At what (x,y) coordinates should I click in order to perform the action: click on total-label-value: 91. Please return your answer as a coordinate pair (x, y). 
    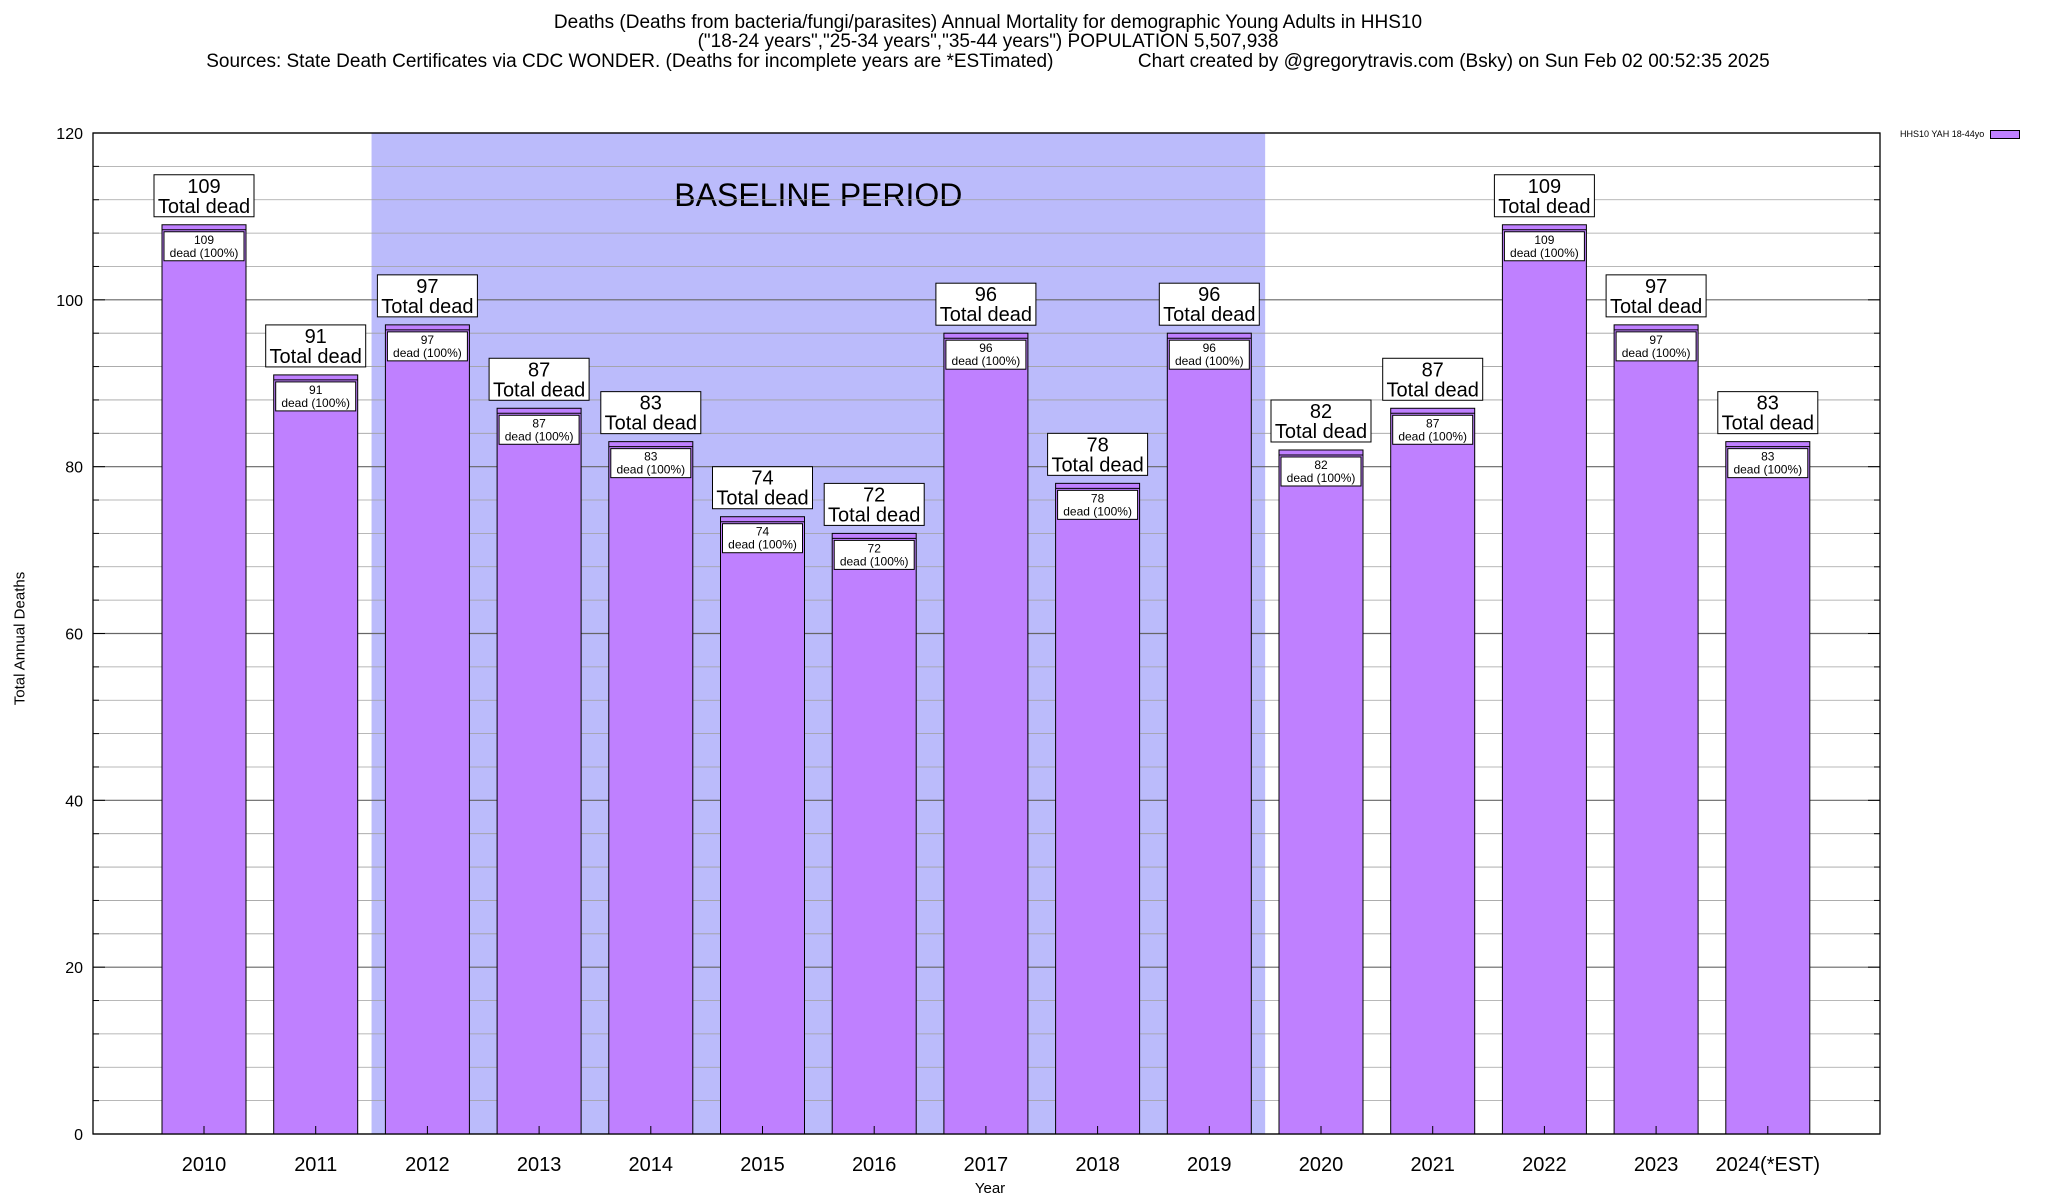
    Looking at the image, I should click on (316, 337).